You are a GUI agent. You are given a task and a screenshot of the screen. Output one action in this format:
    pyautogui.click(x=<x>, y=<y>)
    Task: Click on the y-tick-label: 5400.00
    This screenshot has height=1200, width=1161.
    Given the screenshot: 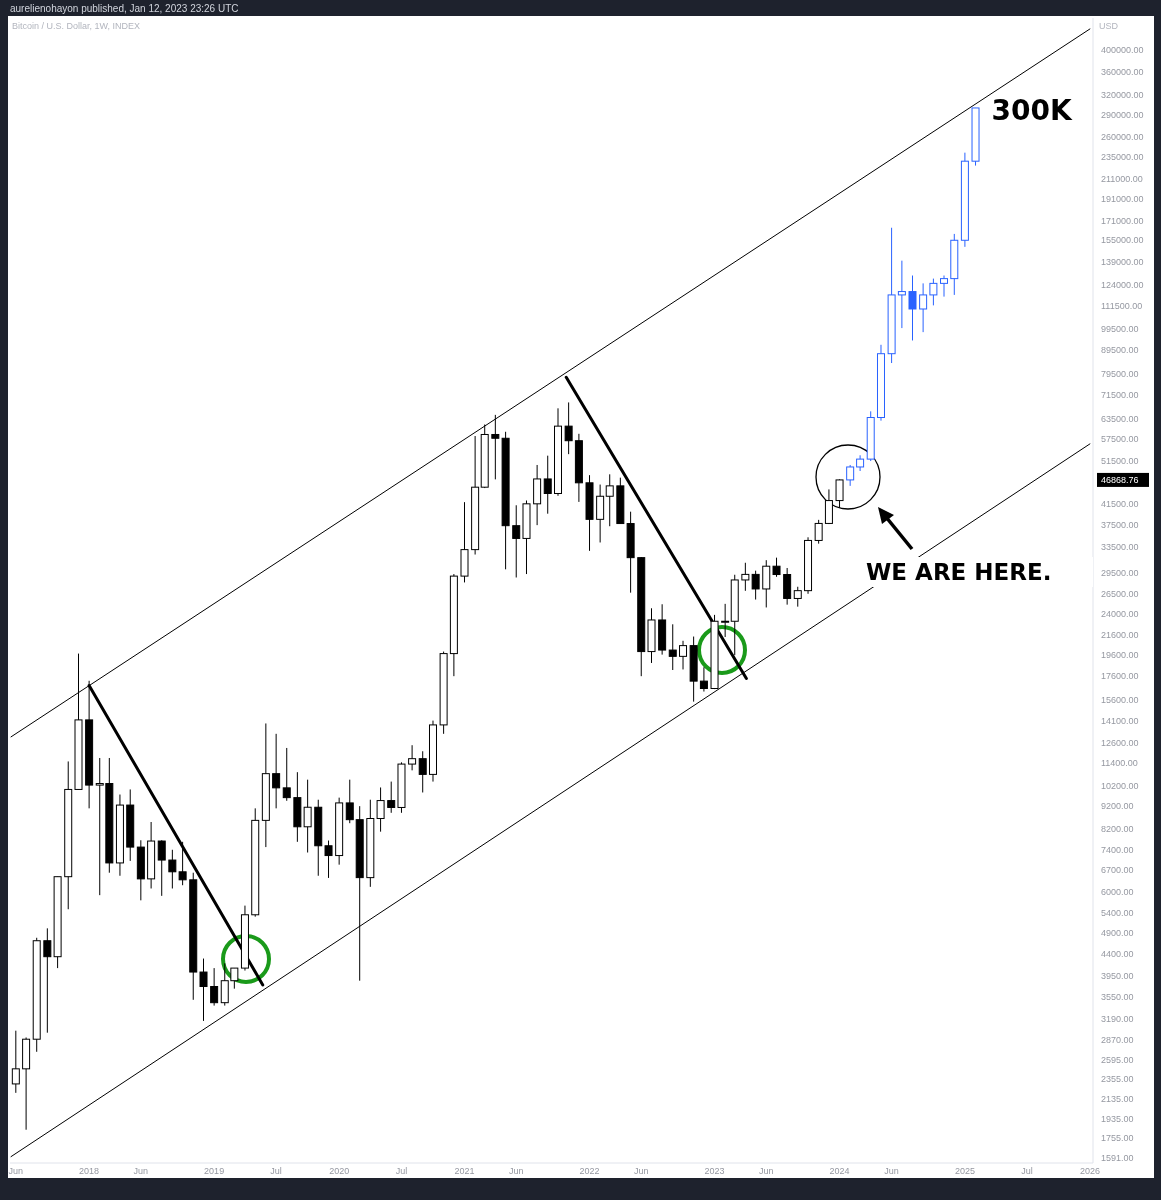 What is the action you would take?
    pyautogui.click(x=1117, y=913)
    